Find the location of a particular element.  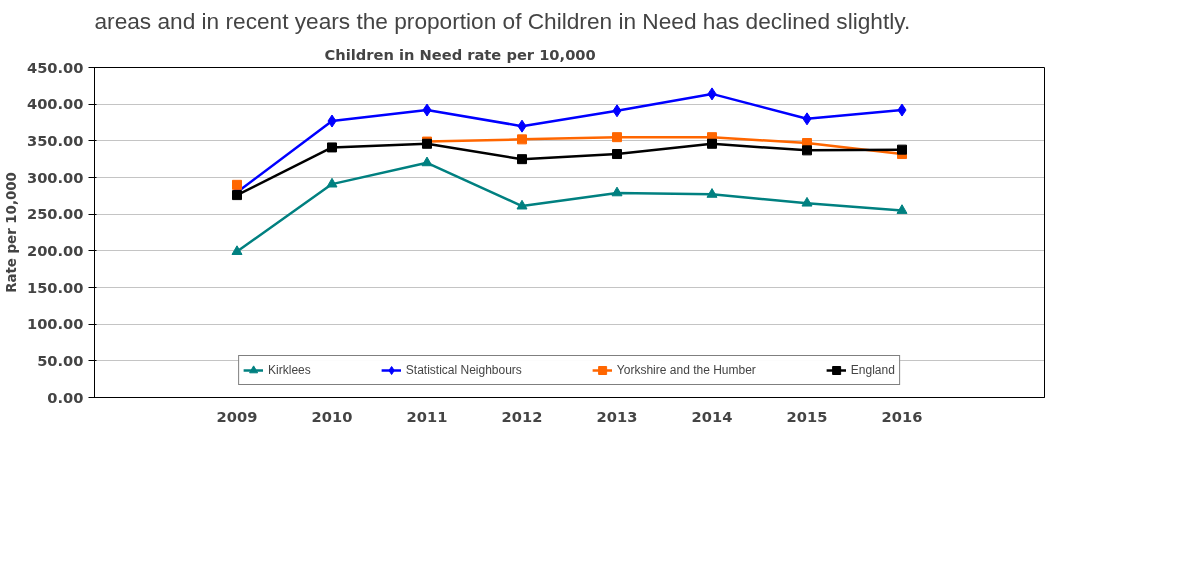

y-tick-label: 50.00 is located at coordinates (60, 360).